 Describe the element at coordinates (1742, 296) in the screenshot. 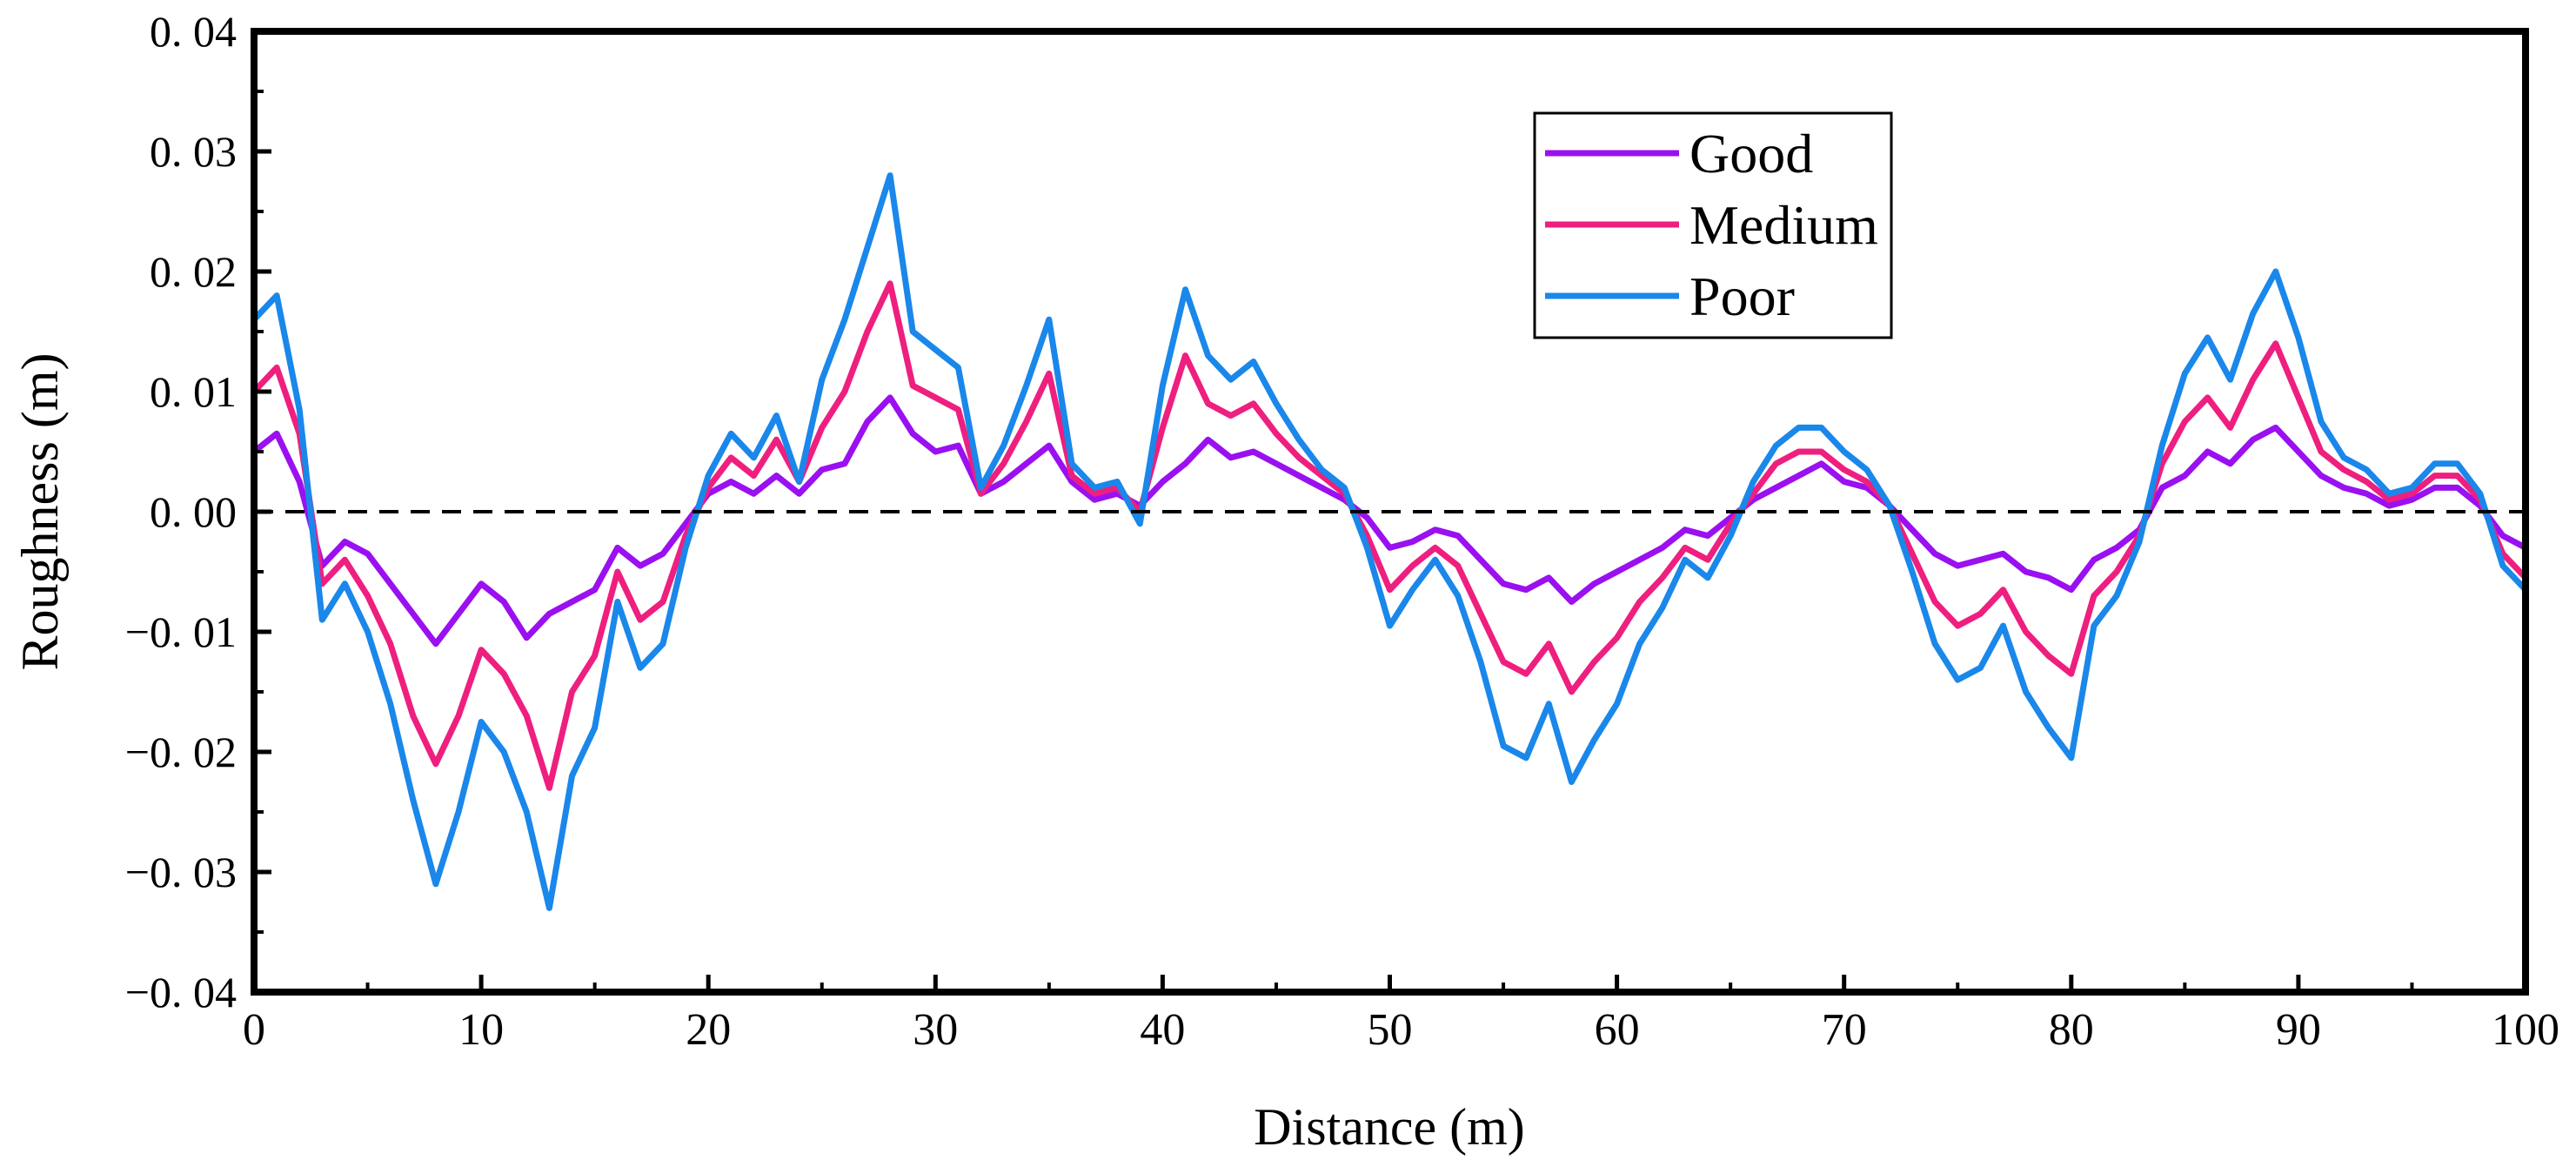

I see `legend-label-poor: Poor` at that location.